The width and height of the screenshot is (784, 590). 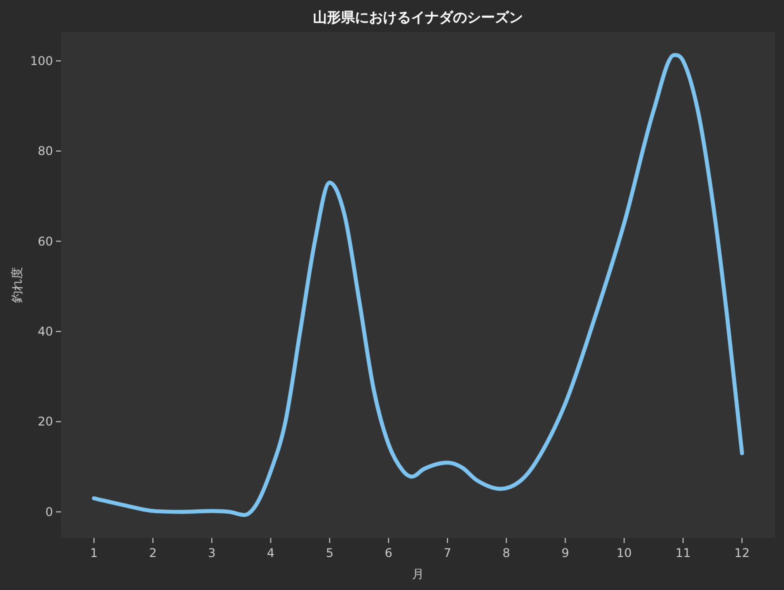 I want to click on x-tick-label: 12, so click(x=742, y=553).